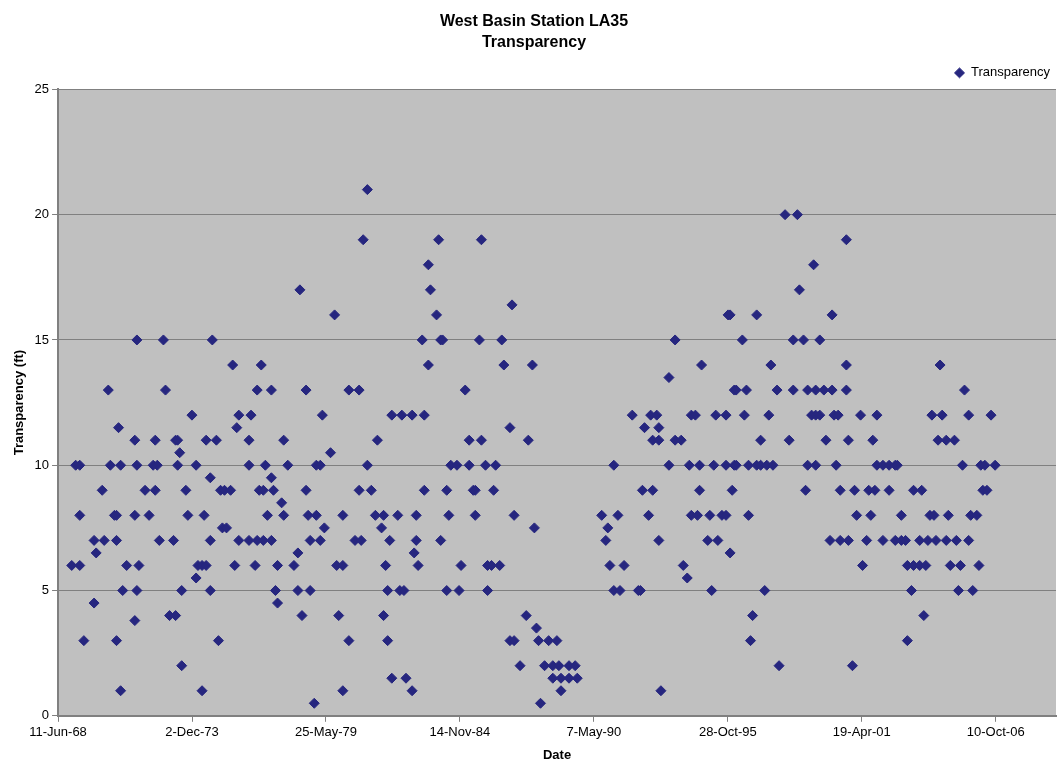 The image size is (1062, 771). Describe the element at coordinates (727, 732) in the screenshot. I see `x-tick-label: 28-Oct-95` at that location.